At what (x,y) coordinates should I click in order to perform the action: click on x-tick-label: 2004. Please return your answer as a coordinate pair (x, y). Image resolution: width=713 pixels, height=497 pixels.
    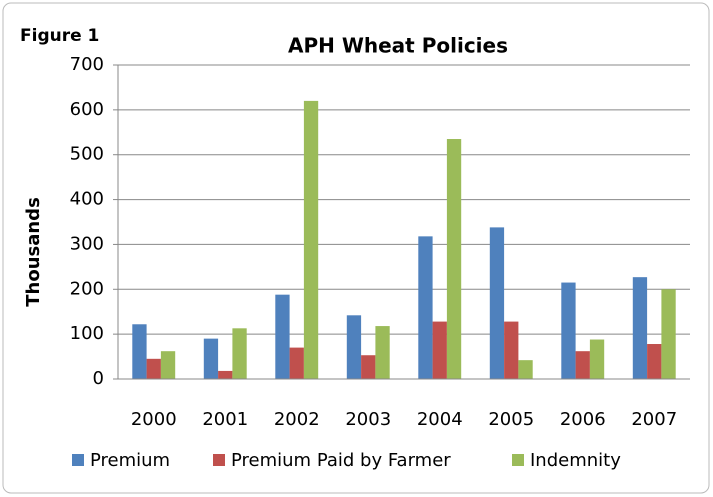
    Looking at the image, I should click on (440, 419).